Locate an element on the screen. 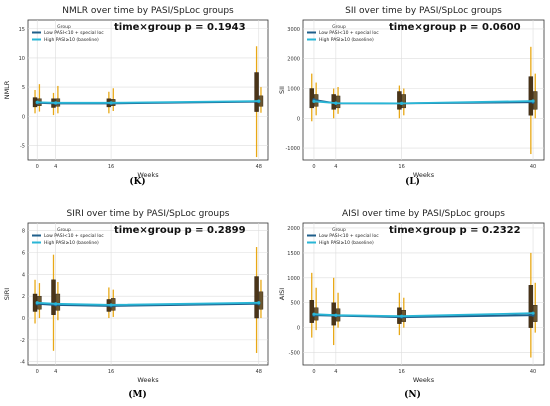 This screenshot has width=550, height=406. chart-title: SIRI over time by PASI/SpLoc groups is located at coordinates (148, 214).